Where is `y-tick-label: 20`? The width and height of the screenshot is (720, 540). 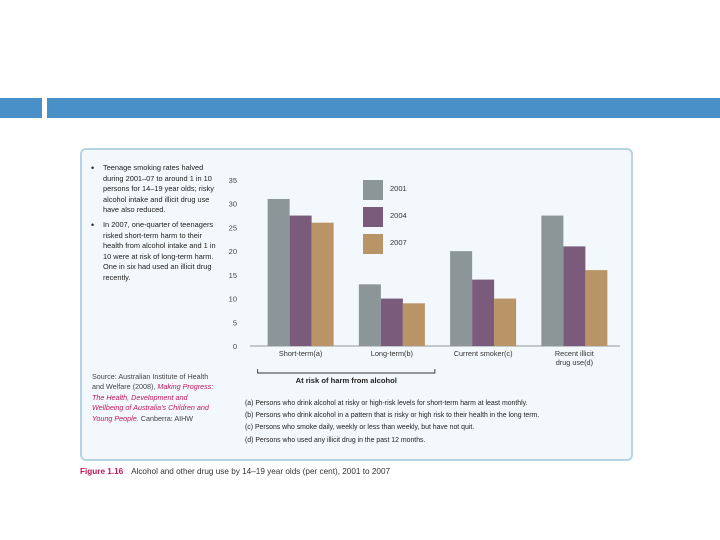
y-tick-label: 20 is located at coordinates (233, 251).